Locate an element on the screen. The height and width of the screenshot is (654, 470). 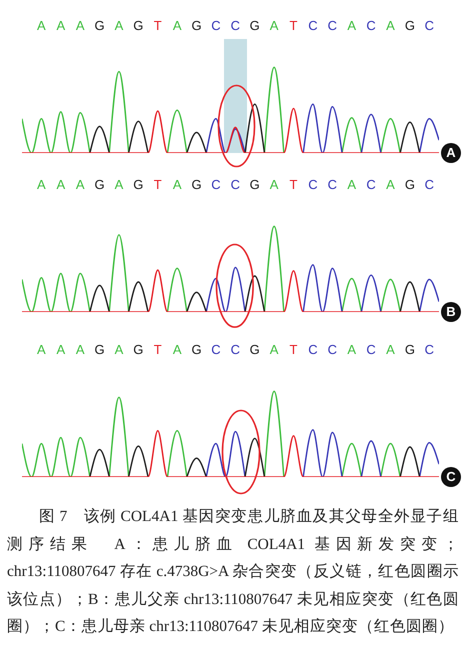
text: A is located at coordinates (451, 153).